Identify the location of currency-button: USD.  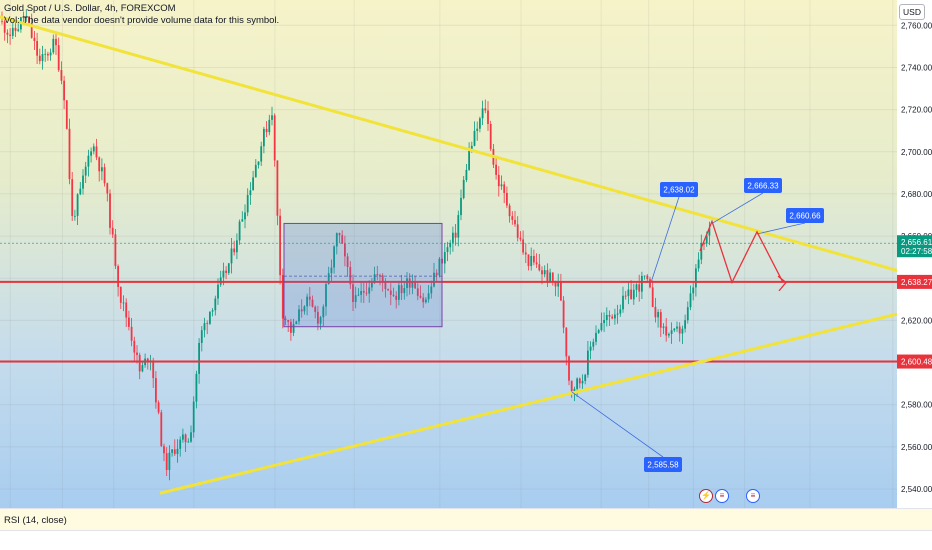
(912, 12).